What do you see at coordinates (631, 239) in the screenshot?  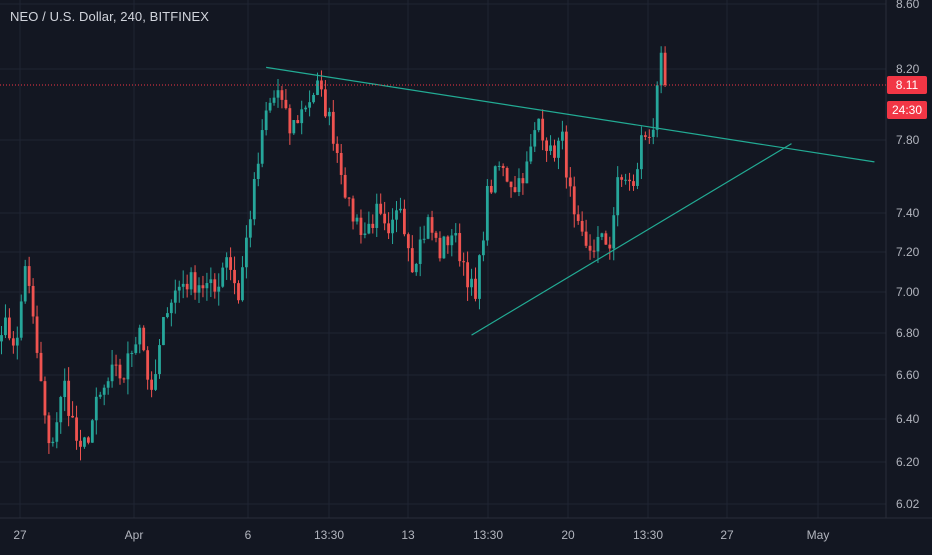 I see `trendline-lower` at bounding box center [631, 239].